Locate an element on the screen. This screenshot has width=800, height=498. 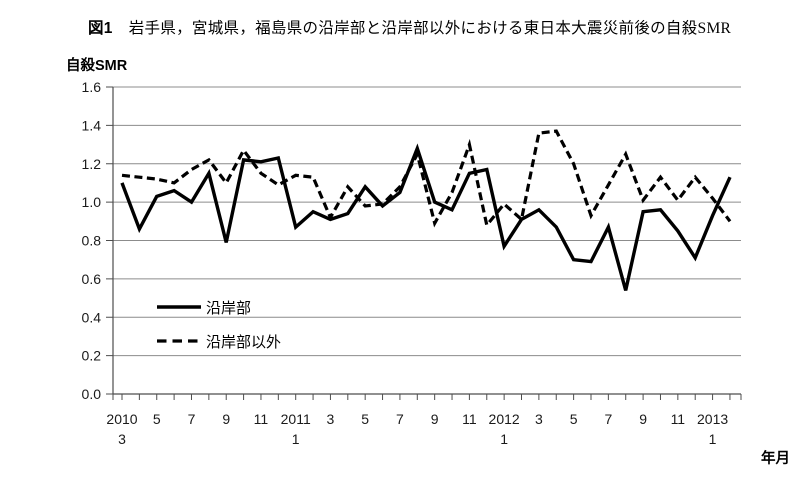
y-tick-label: 1.0 is located at coordinates (92, 202).